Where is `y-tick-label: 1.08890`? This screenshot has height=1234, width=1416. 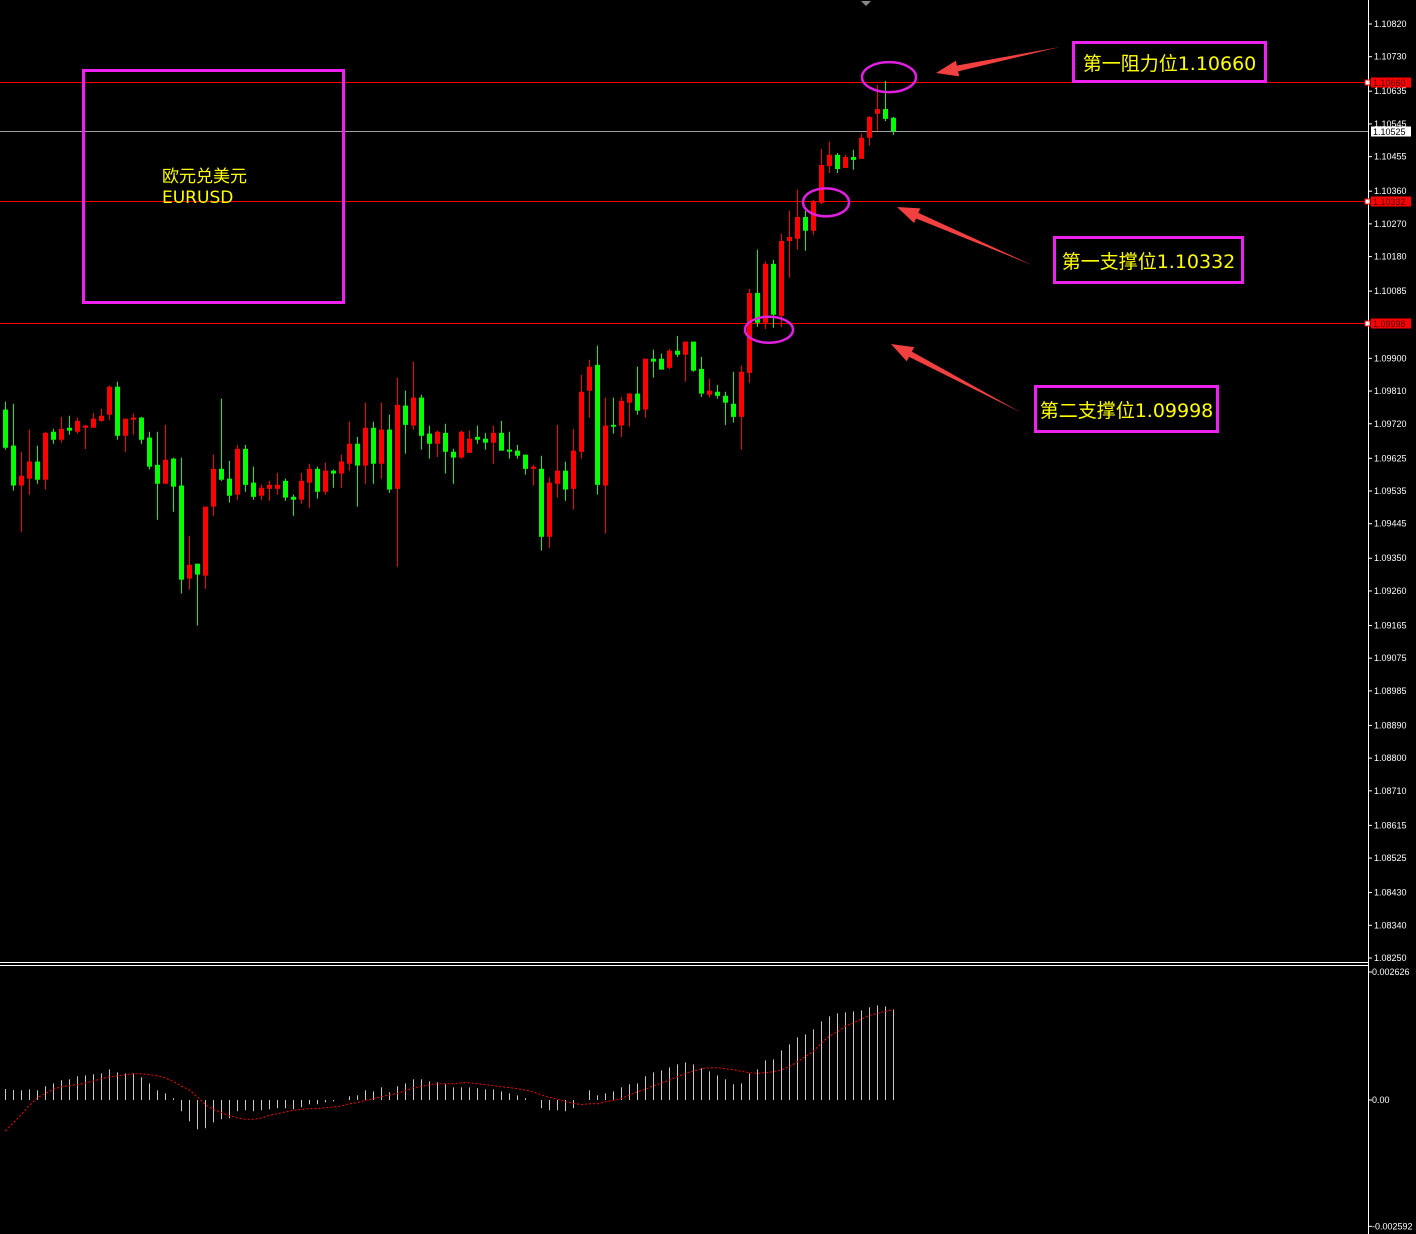 y-tick-label: 1.08890 is located at coordinates (1390, 725).